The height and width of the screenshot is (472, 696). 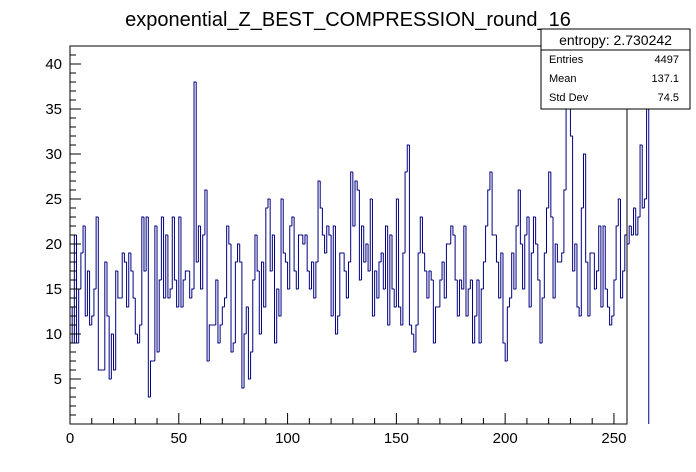 I want to click on x-tick-label: 250, so click(x=613, y=438).